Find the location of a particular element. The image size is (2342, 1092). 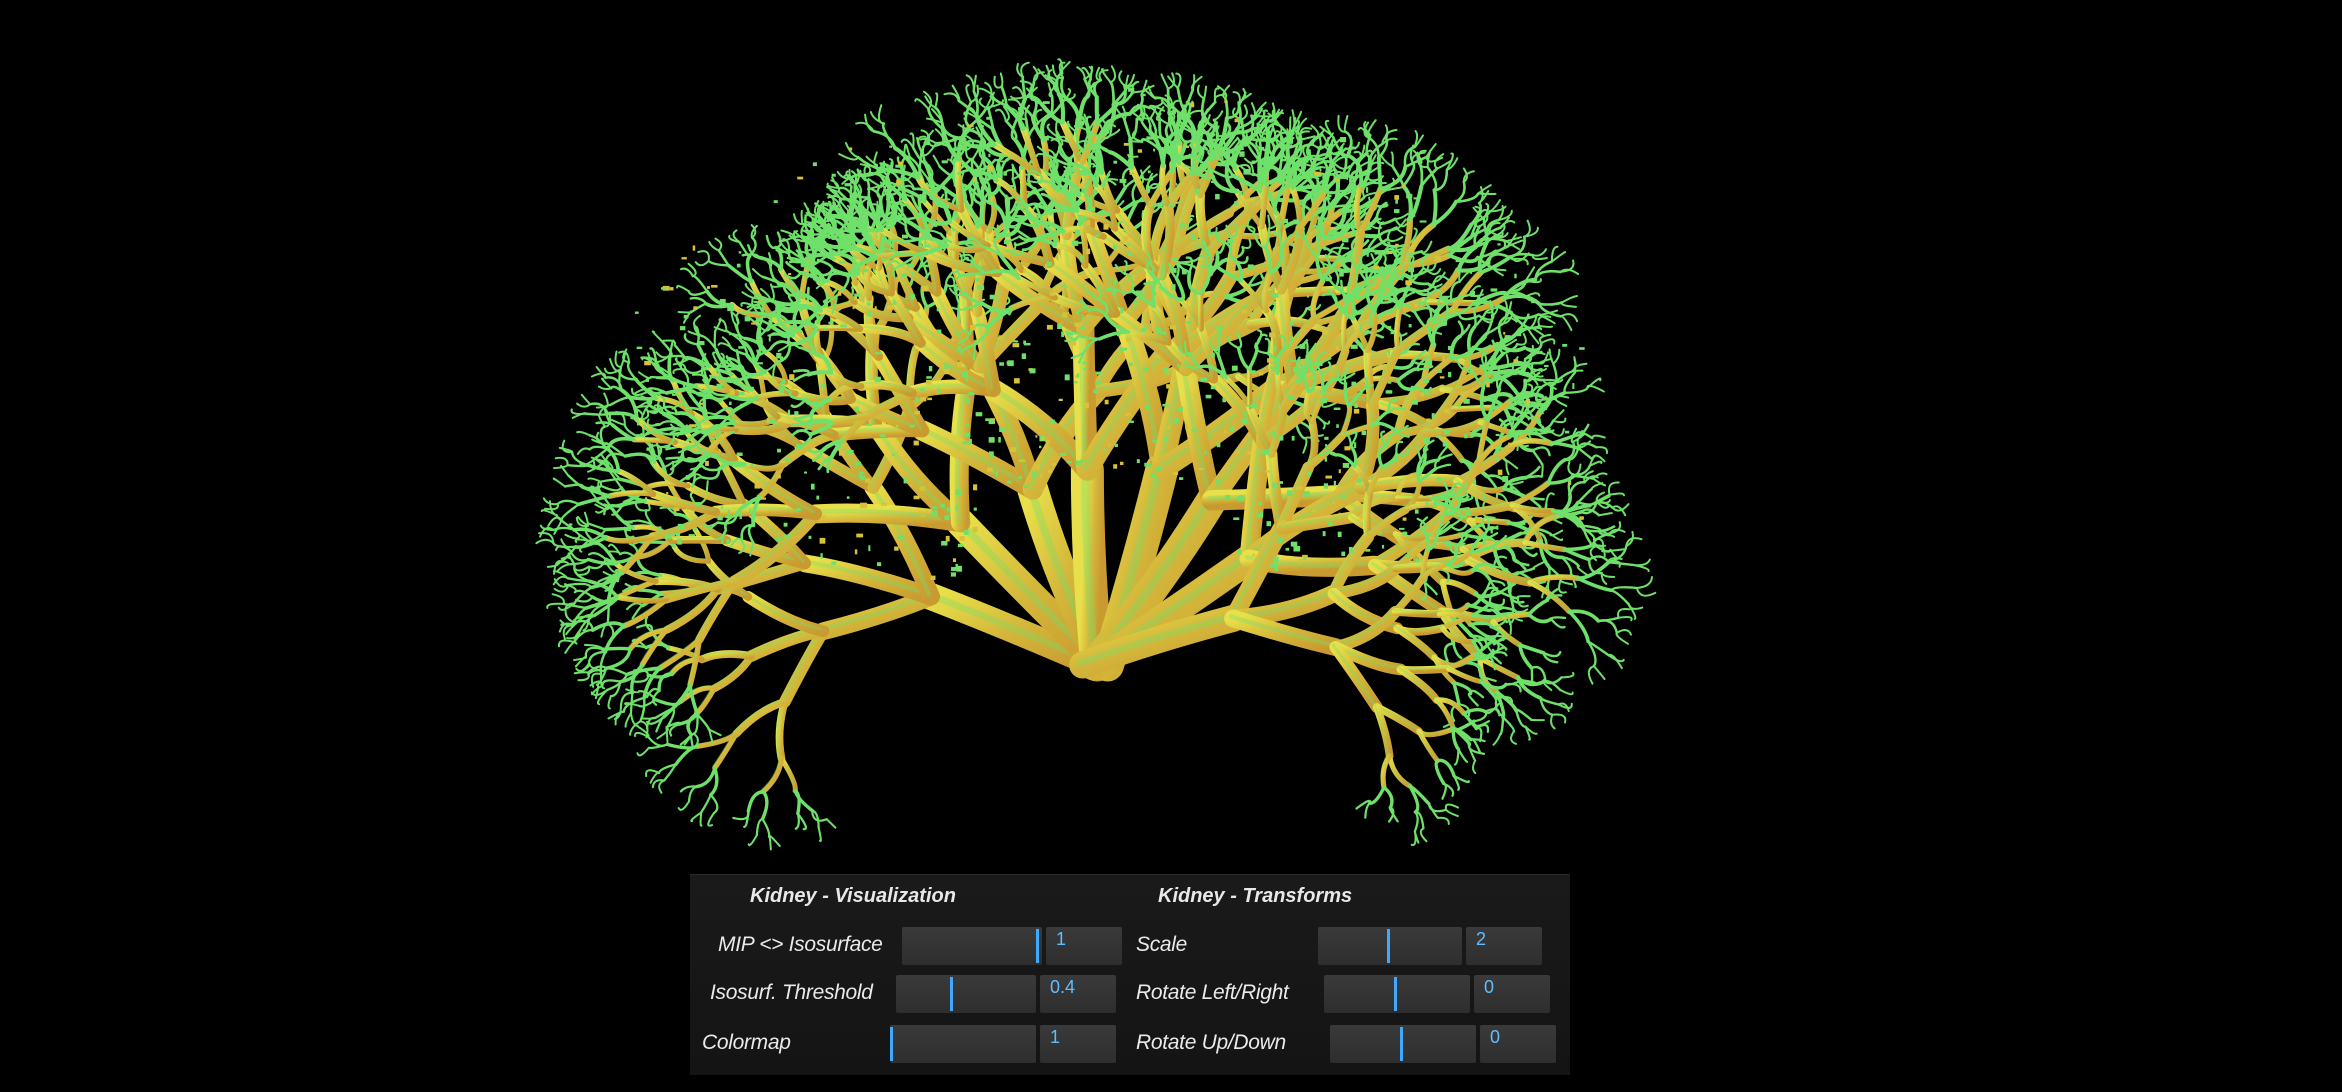

isosurf-threshold-slider is located at coordinates (966, 994).